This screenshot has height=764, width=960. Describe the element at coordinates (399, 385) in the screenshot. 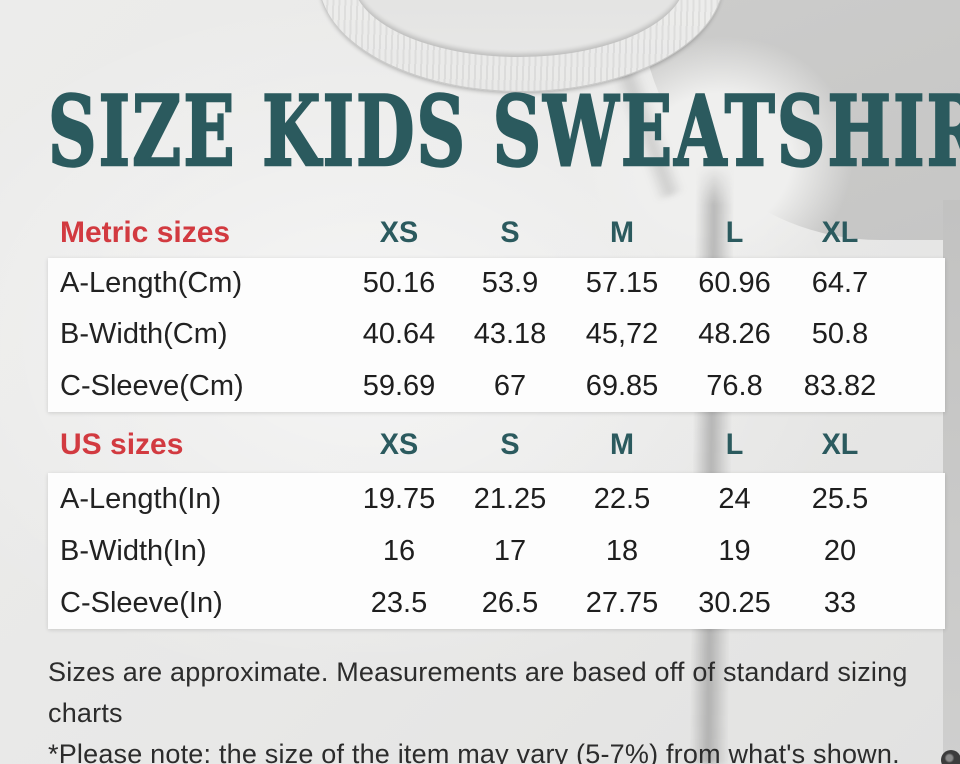

I see `measurement-value: 59.69` at that location.